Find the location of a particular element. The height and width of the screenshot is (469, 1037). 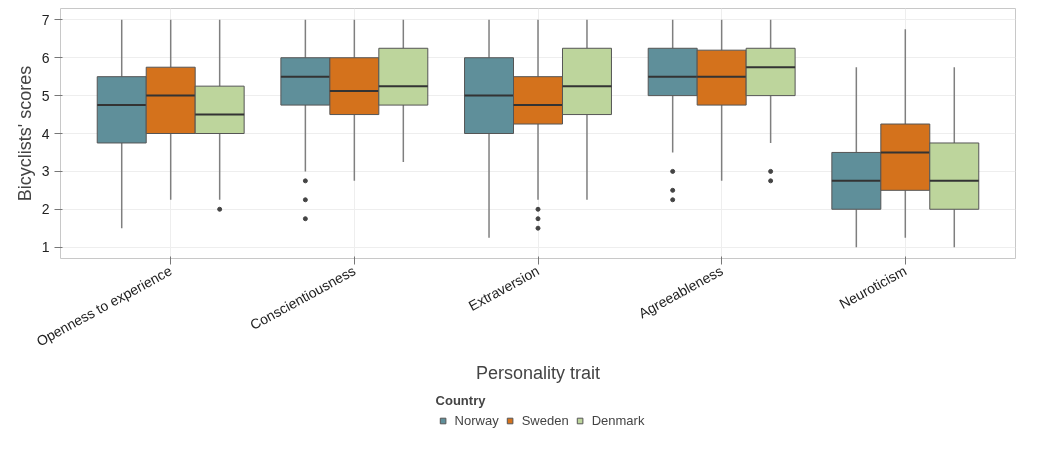

y-tick-label: 7 is located at coordinates (45, 19).